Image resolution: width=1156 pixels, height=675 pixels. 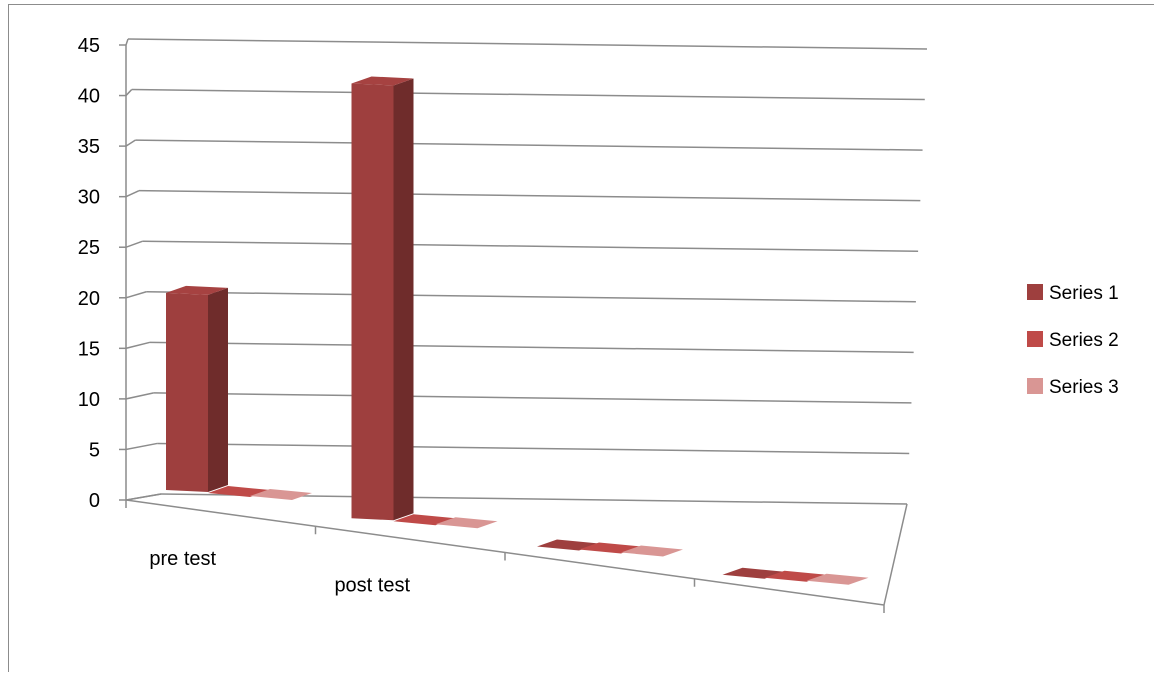 What do you see at coordinates (1084, 293) in the screenshot?
I see `legend-label: Series 1` at bounding box center [1084, 293].